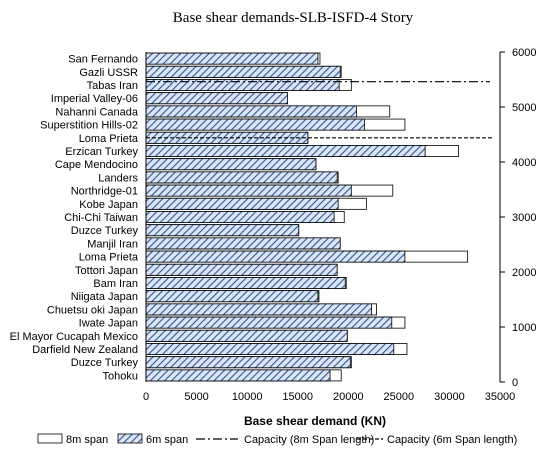 The height and width of the screenshot is (456, 550). Describe the element at coordinates (247, 397) in the screenshot. I see `x-tick-label: 10000` at that location.